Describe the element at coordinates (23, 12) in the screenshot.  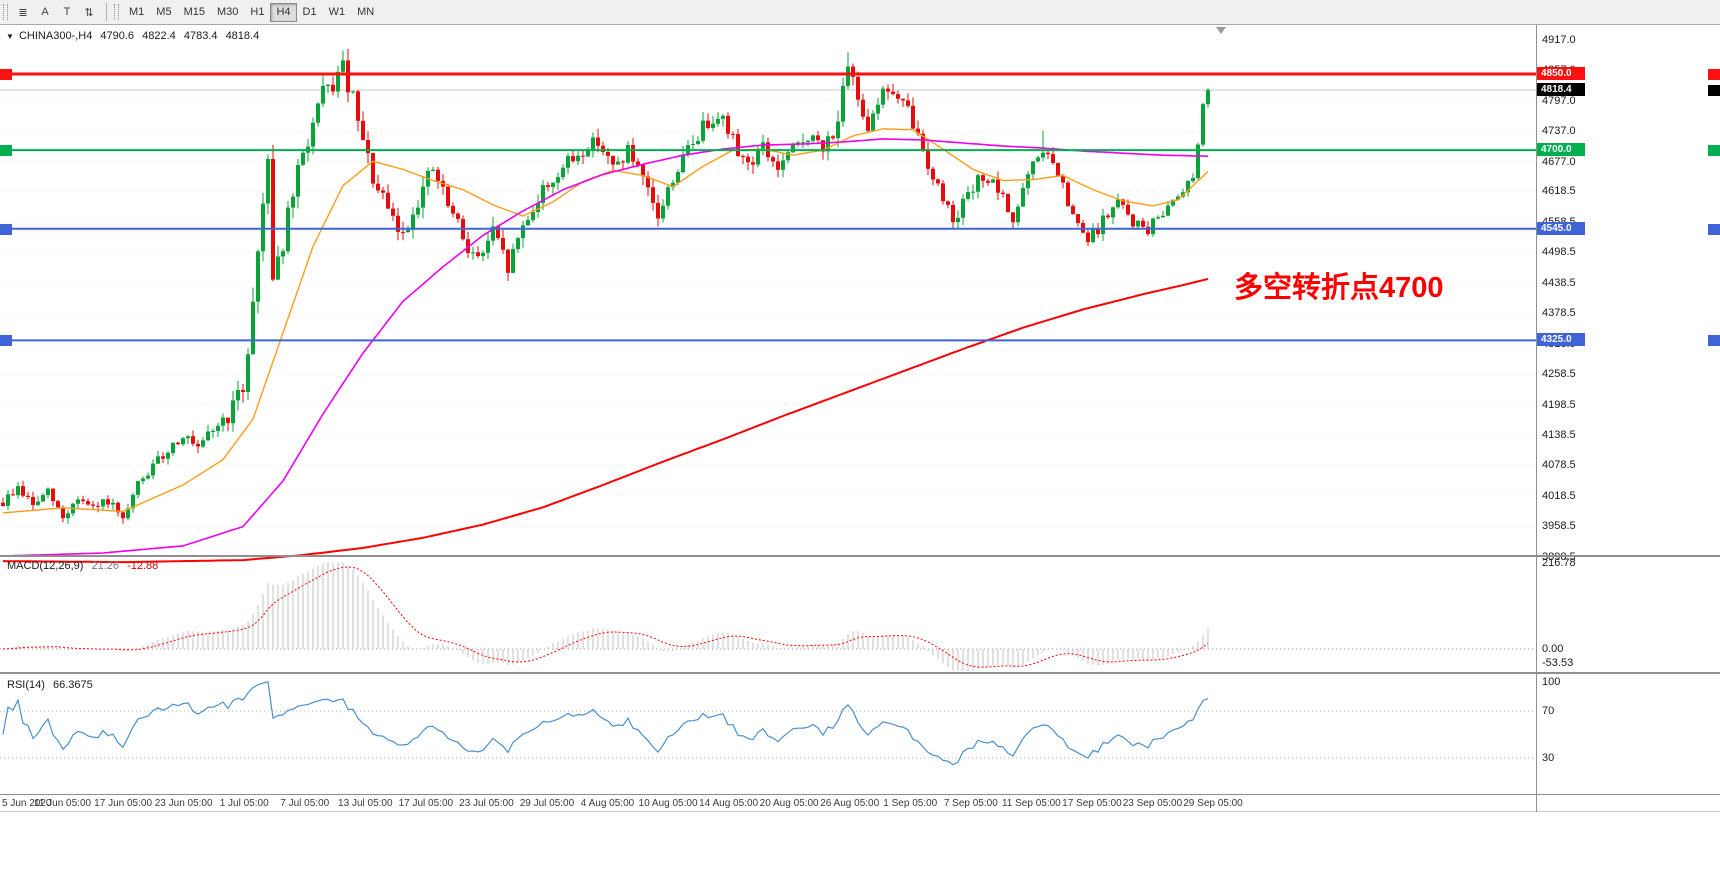
I see `chart-list-icon: ≣` at that location.